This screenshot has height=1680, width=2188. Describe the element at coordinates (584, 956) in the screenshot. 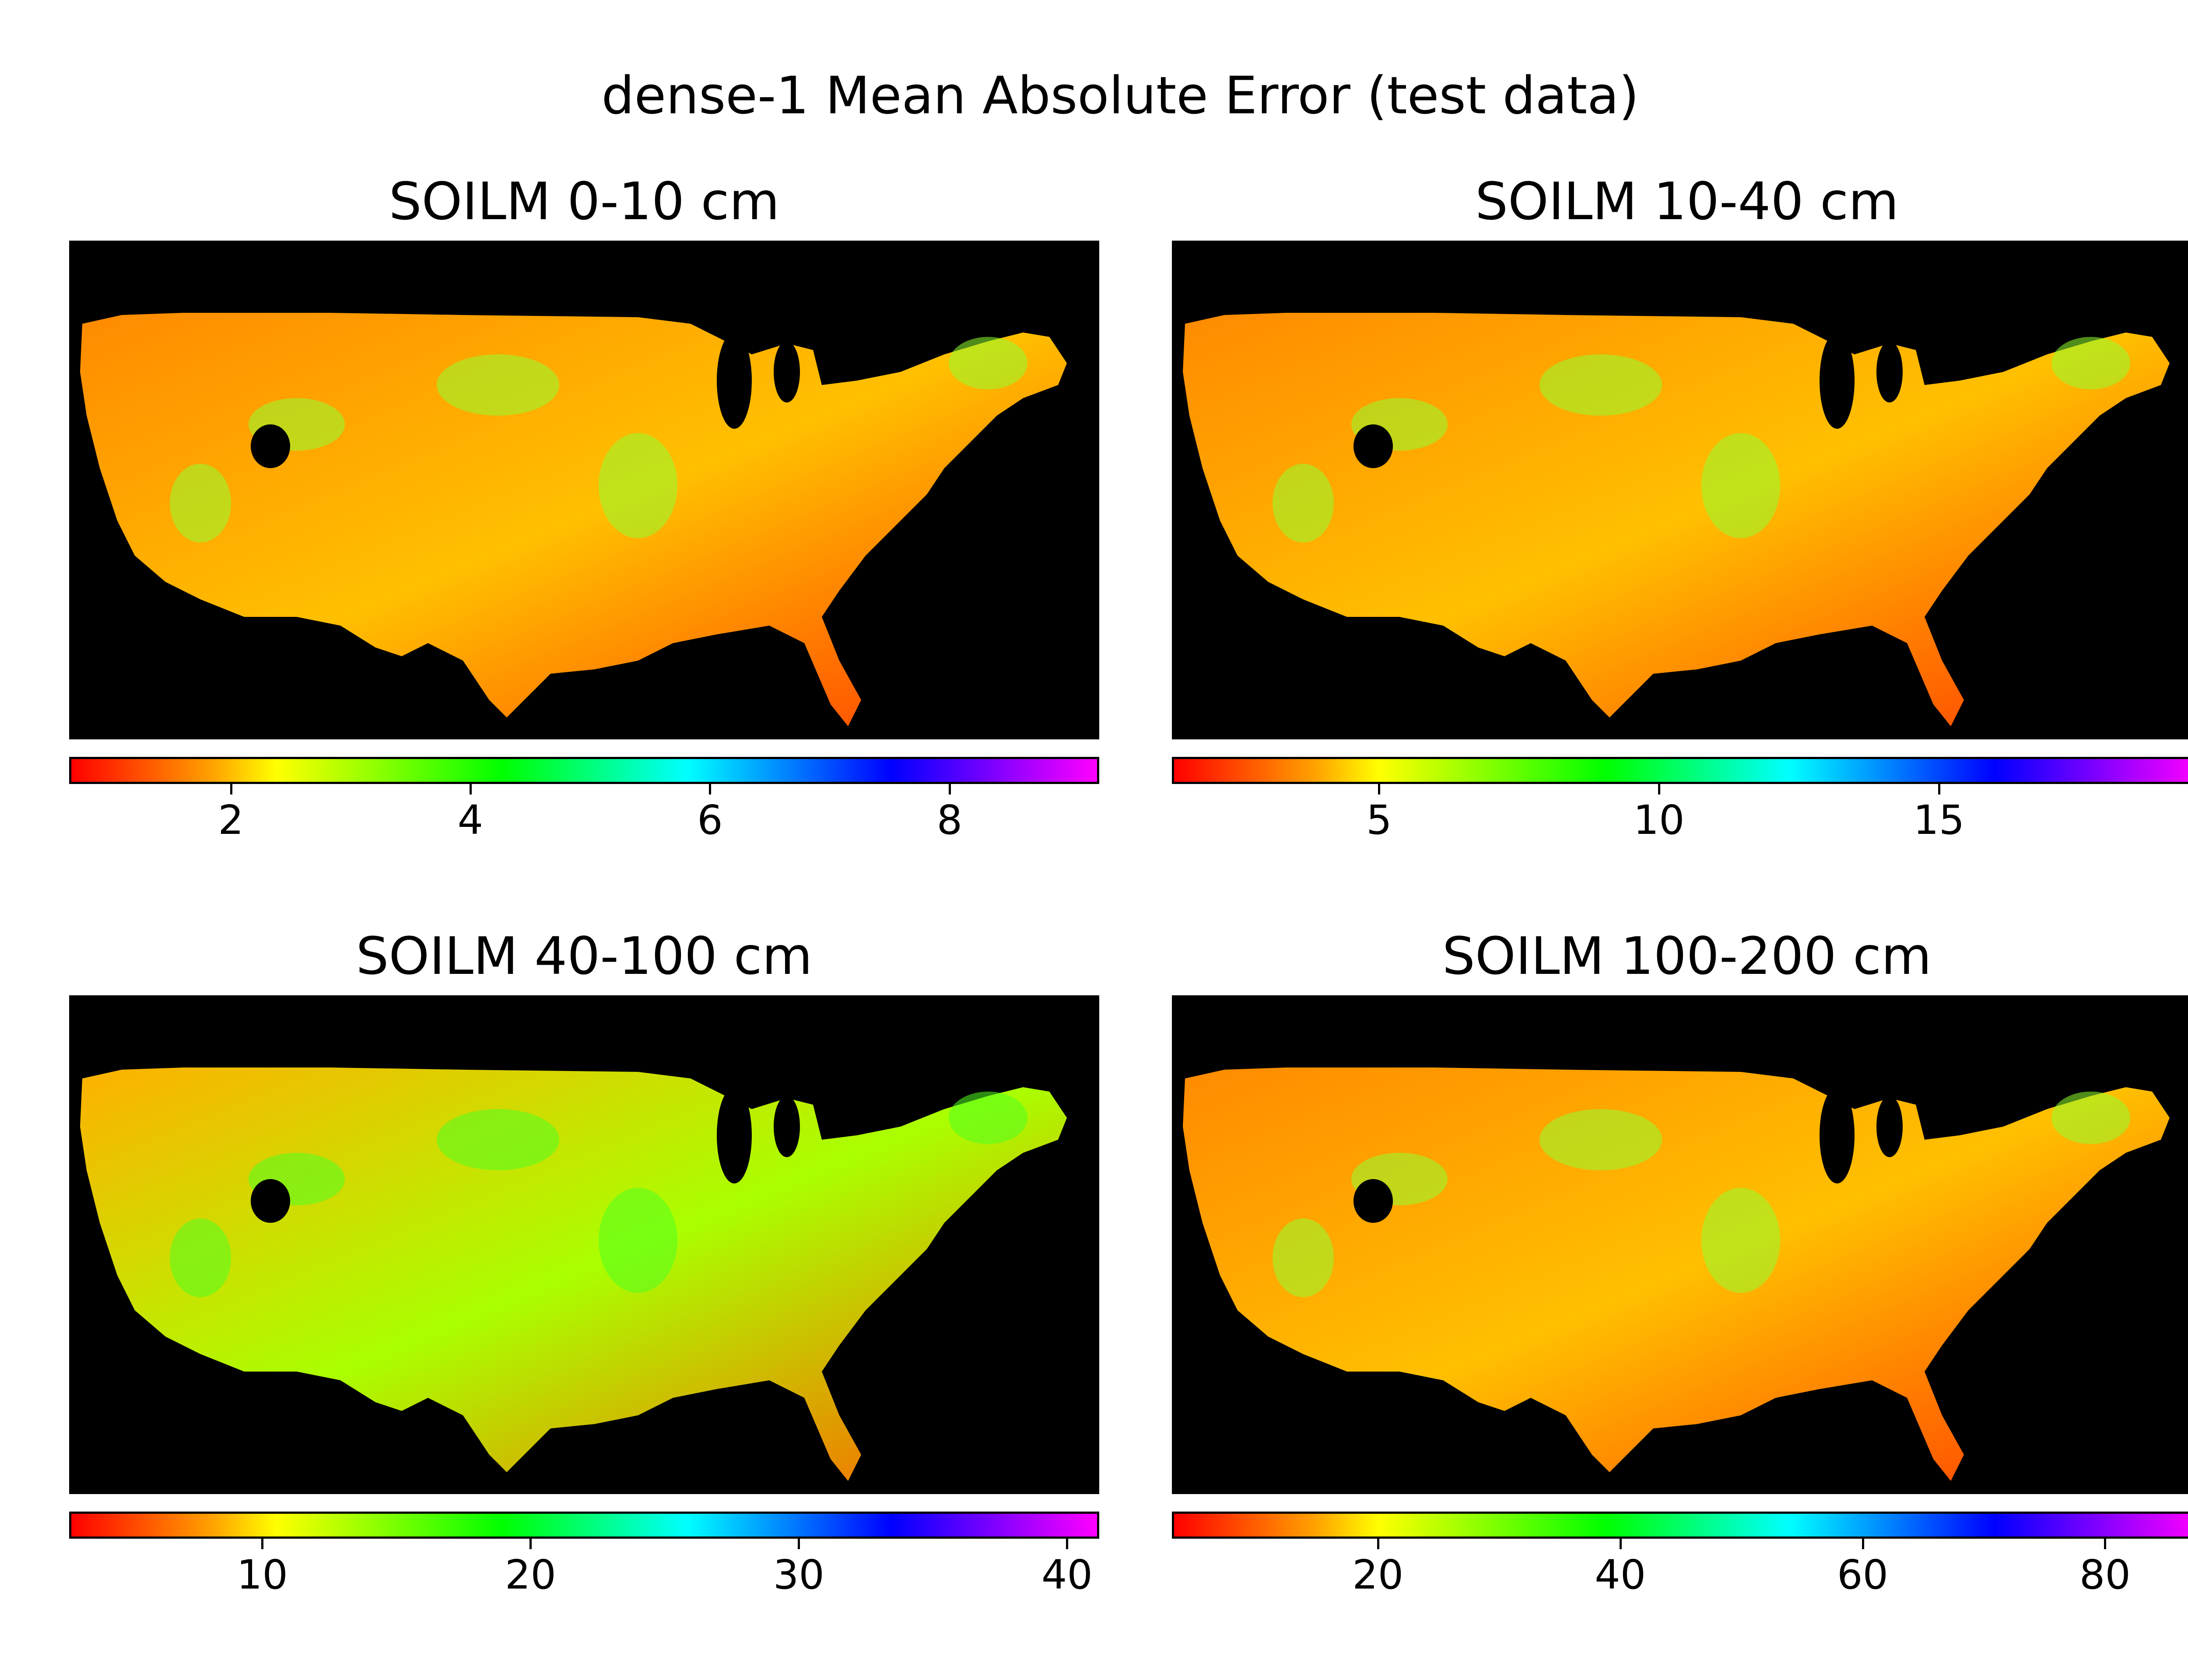

I see `panel-title: SOILM 40-100 cm` at that location.